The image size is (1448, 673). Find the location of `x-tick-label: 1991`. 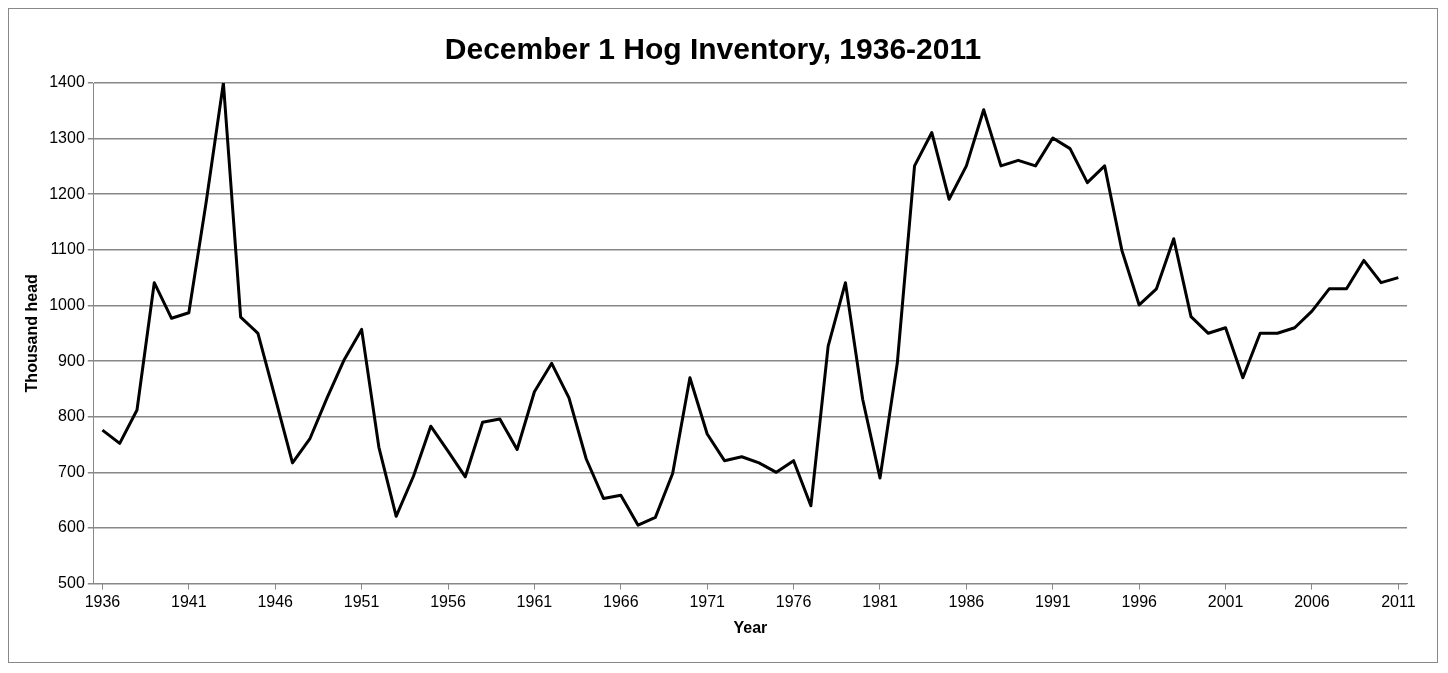

x-tick-label: 1991 is located at coordinates (1052, 601).